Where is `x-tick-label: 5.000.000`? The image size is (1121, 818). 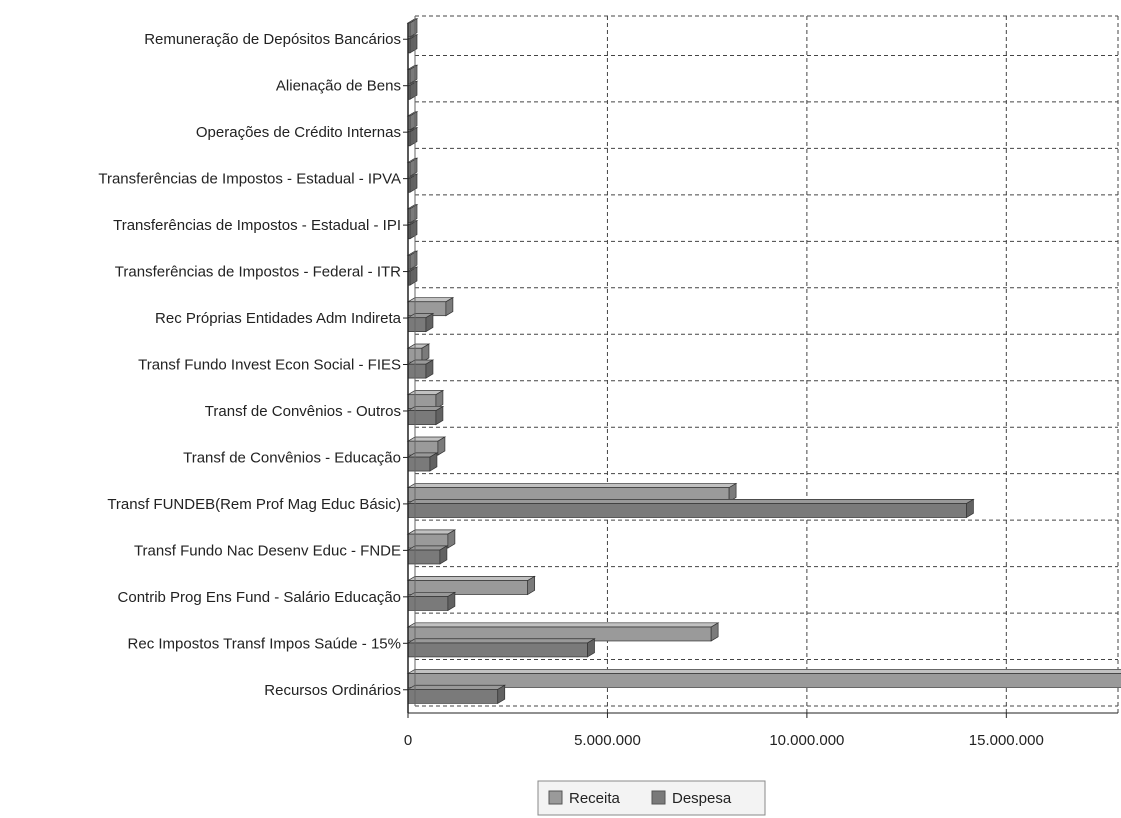 x-tick-label: 5.000.000 is located at coordinates (607, 740).